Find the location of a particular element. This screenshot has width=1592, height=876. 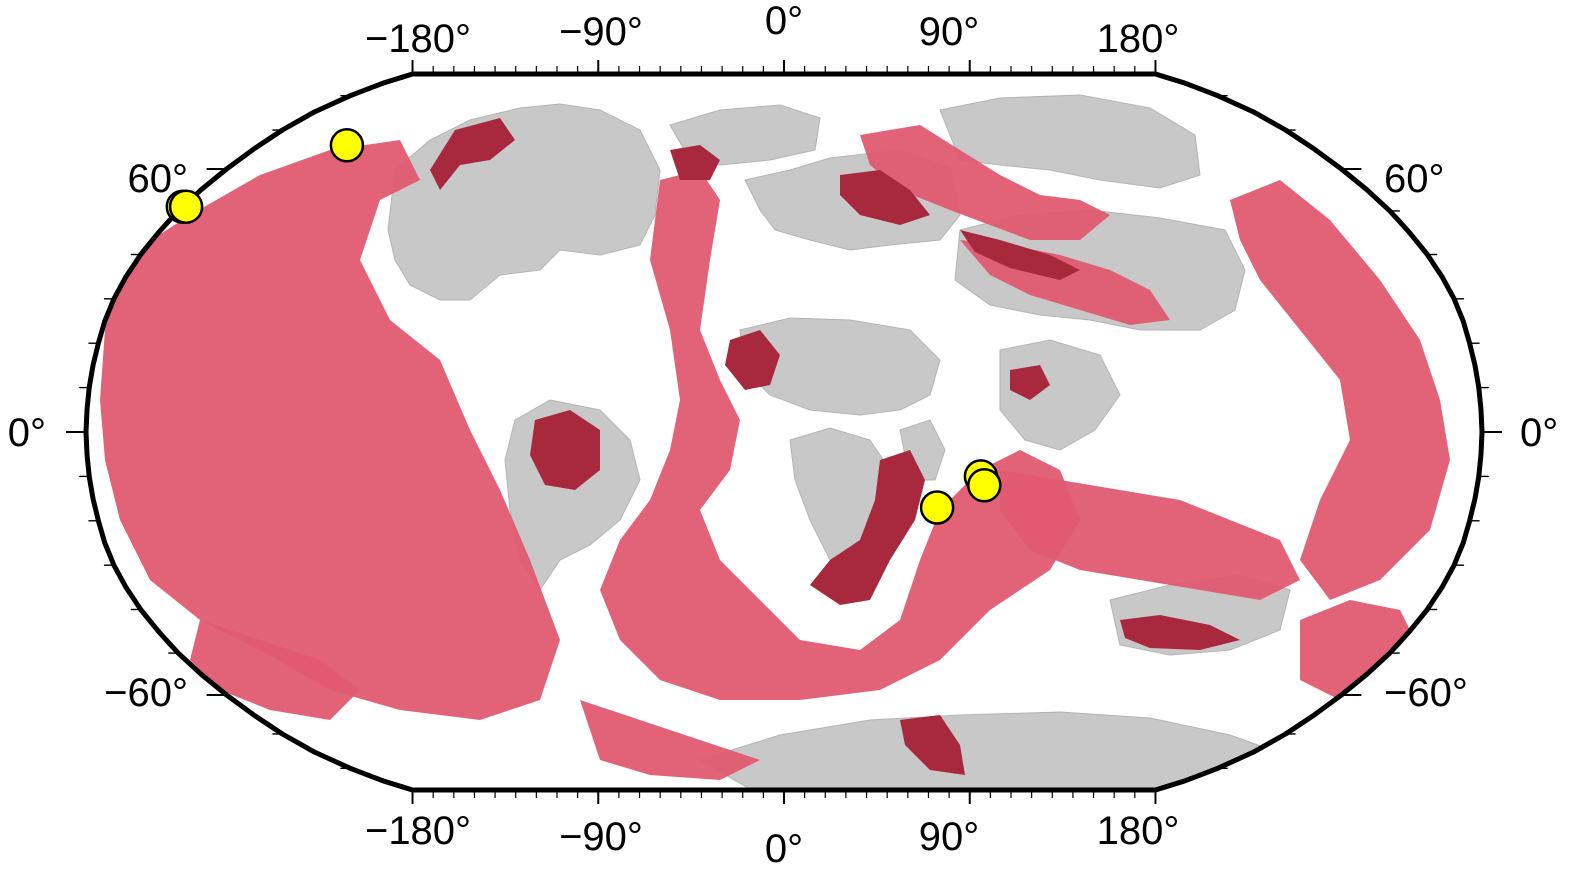

region-dark-east-africa is located at coordinates (867, 527).